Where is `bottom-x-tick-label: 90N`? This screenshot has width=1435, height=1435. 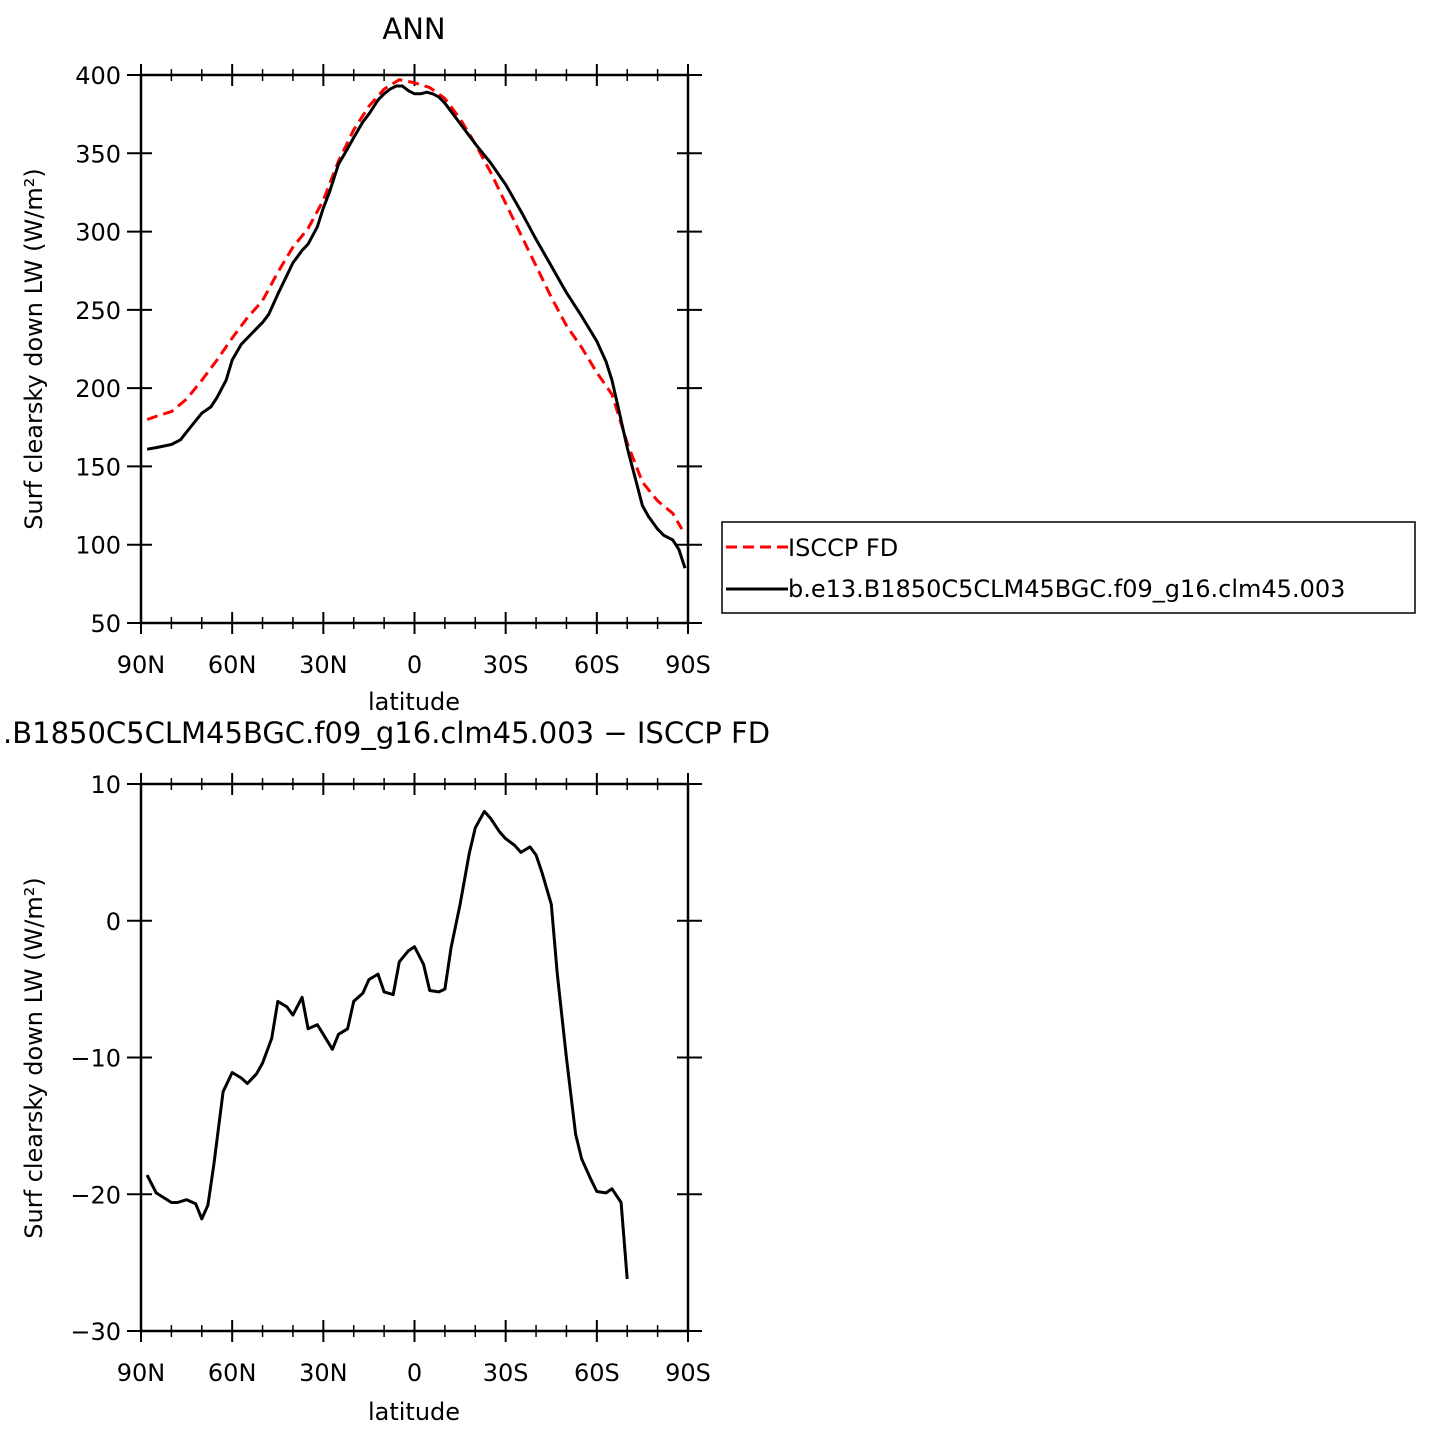 bottom-x-tick-label: 90N is located at coordinates (141, 1373).